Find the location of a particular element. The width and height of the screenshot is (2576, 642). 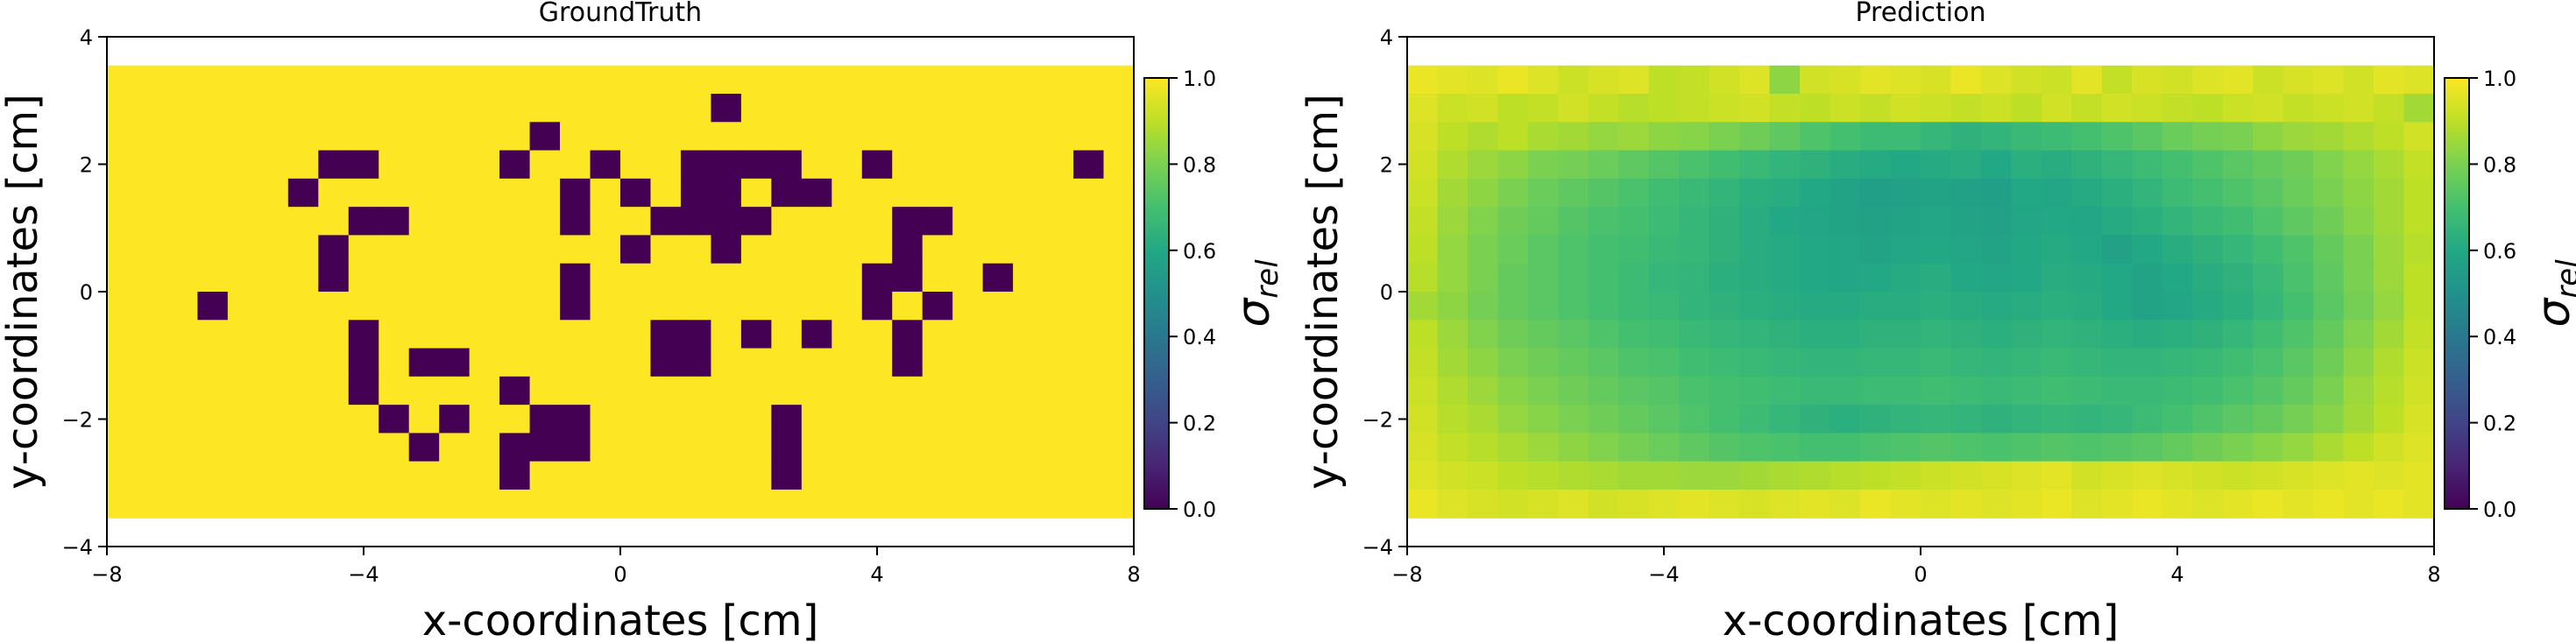

colorbar-tick-label: 1.0 is located at coordinates (2499, 79).